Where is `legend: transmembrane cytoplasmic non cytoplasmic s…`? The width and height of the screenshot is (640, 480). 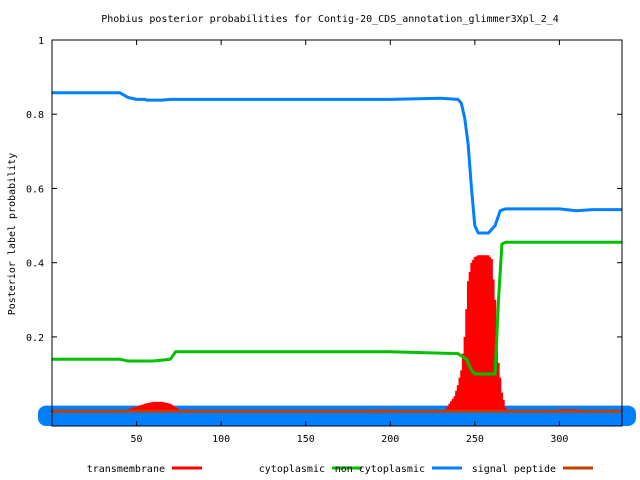
legend: transmembrane cytoplasmic non cytoplasmic s… is located at coordinates (340, 469).